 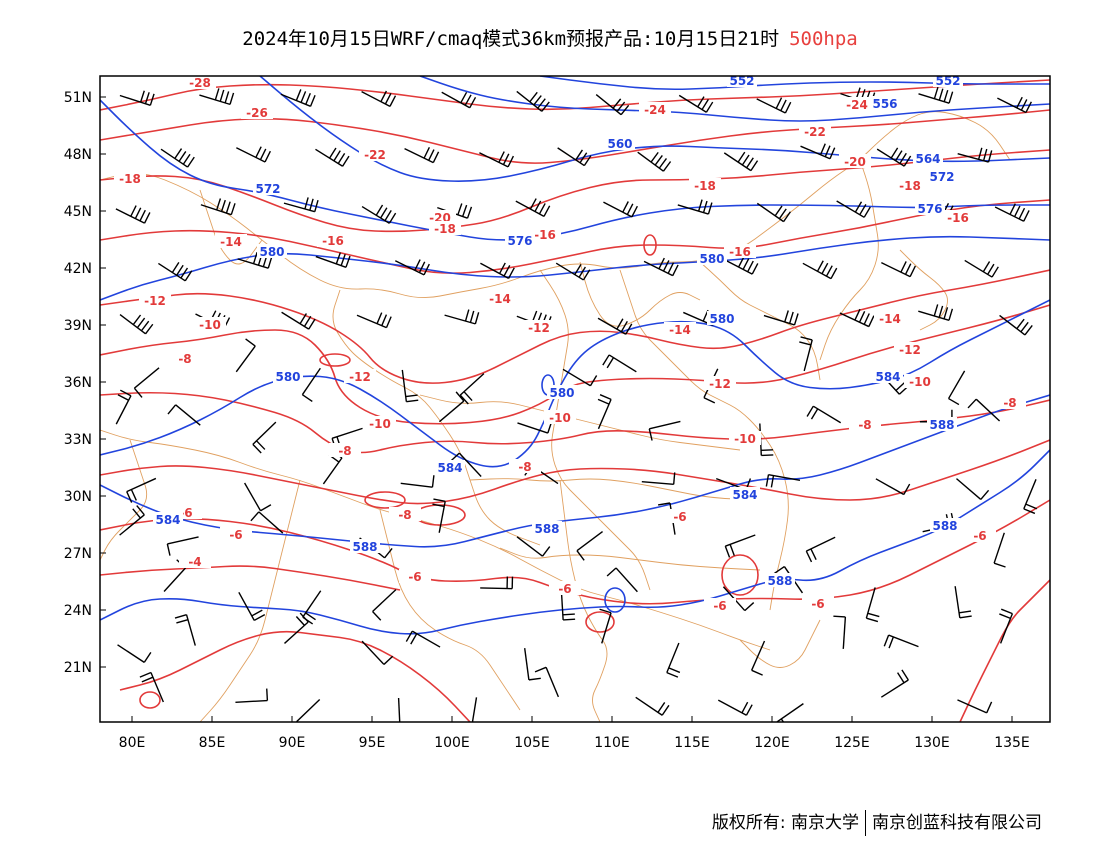 What do you see at coordinates (785, 823) in the screenshot?
I see `copyright-text: 版权所有: 南京大学` at bounding box center [785, 823].